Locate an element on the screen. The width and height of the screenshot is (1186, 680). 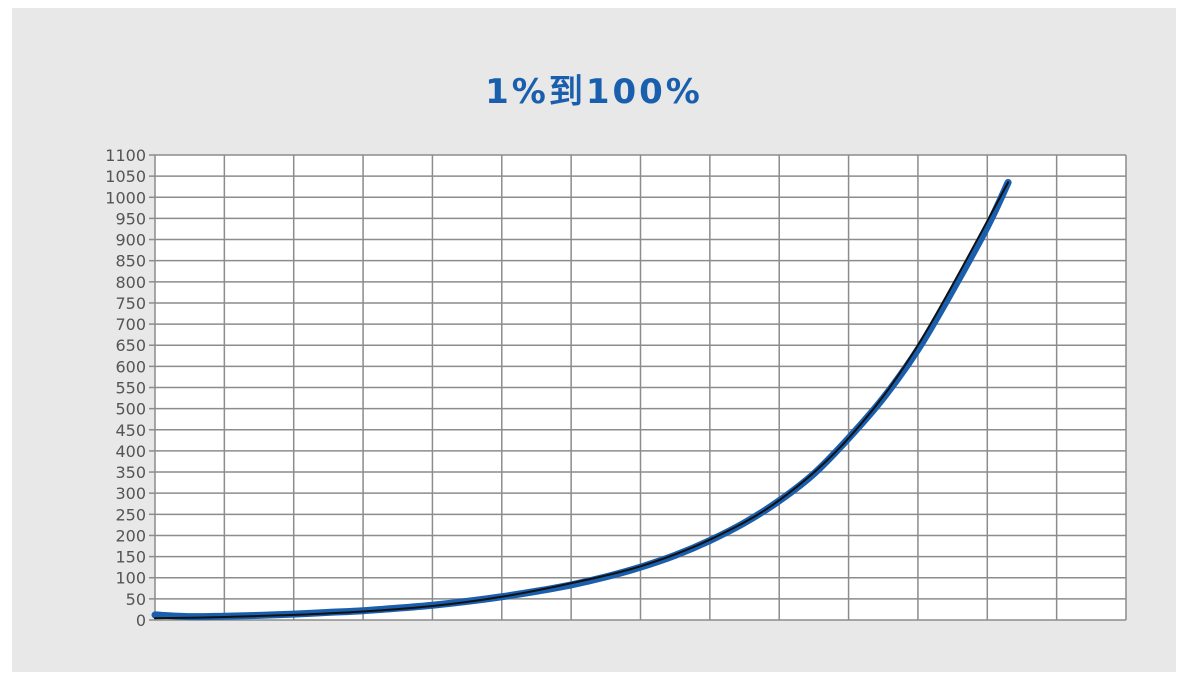
y-tick-label: 0 is located at coordinates (141, 620).